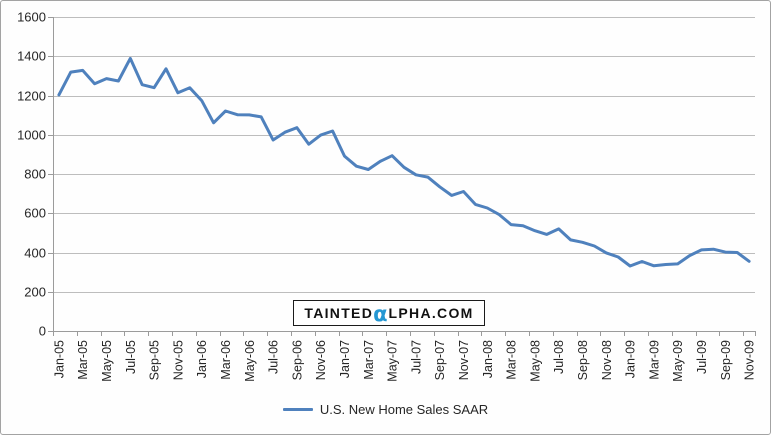 Image resolution: width=771 pixels, height=435 pixels. What do you see at coordinates (31, 17) in the screenshot?
I see `y-axis-tick-label: 1600` at bounding box center [31, 17].